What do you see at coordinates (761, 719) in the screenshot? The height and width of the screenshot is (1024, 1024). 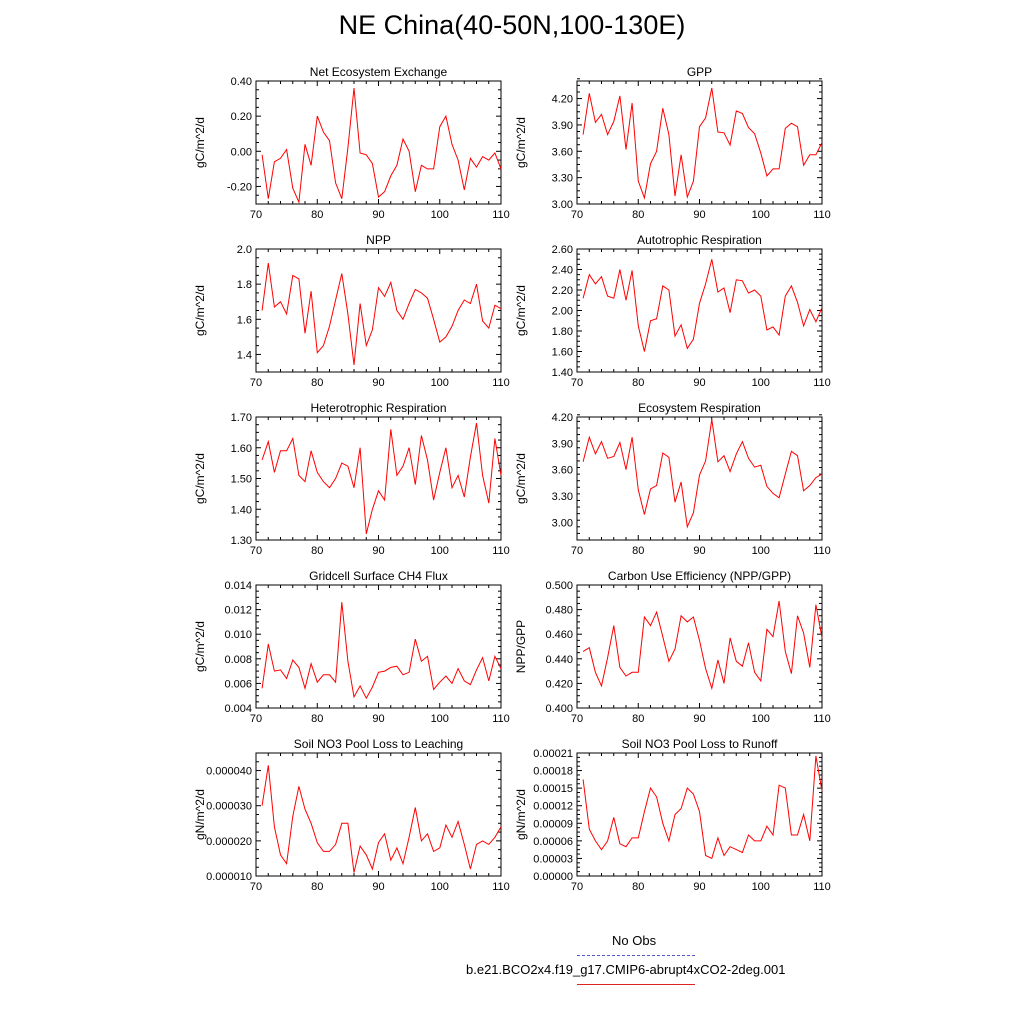 I see `chart-8-xtick-label: 100` at bounding box center [761, 719].